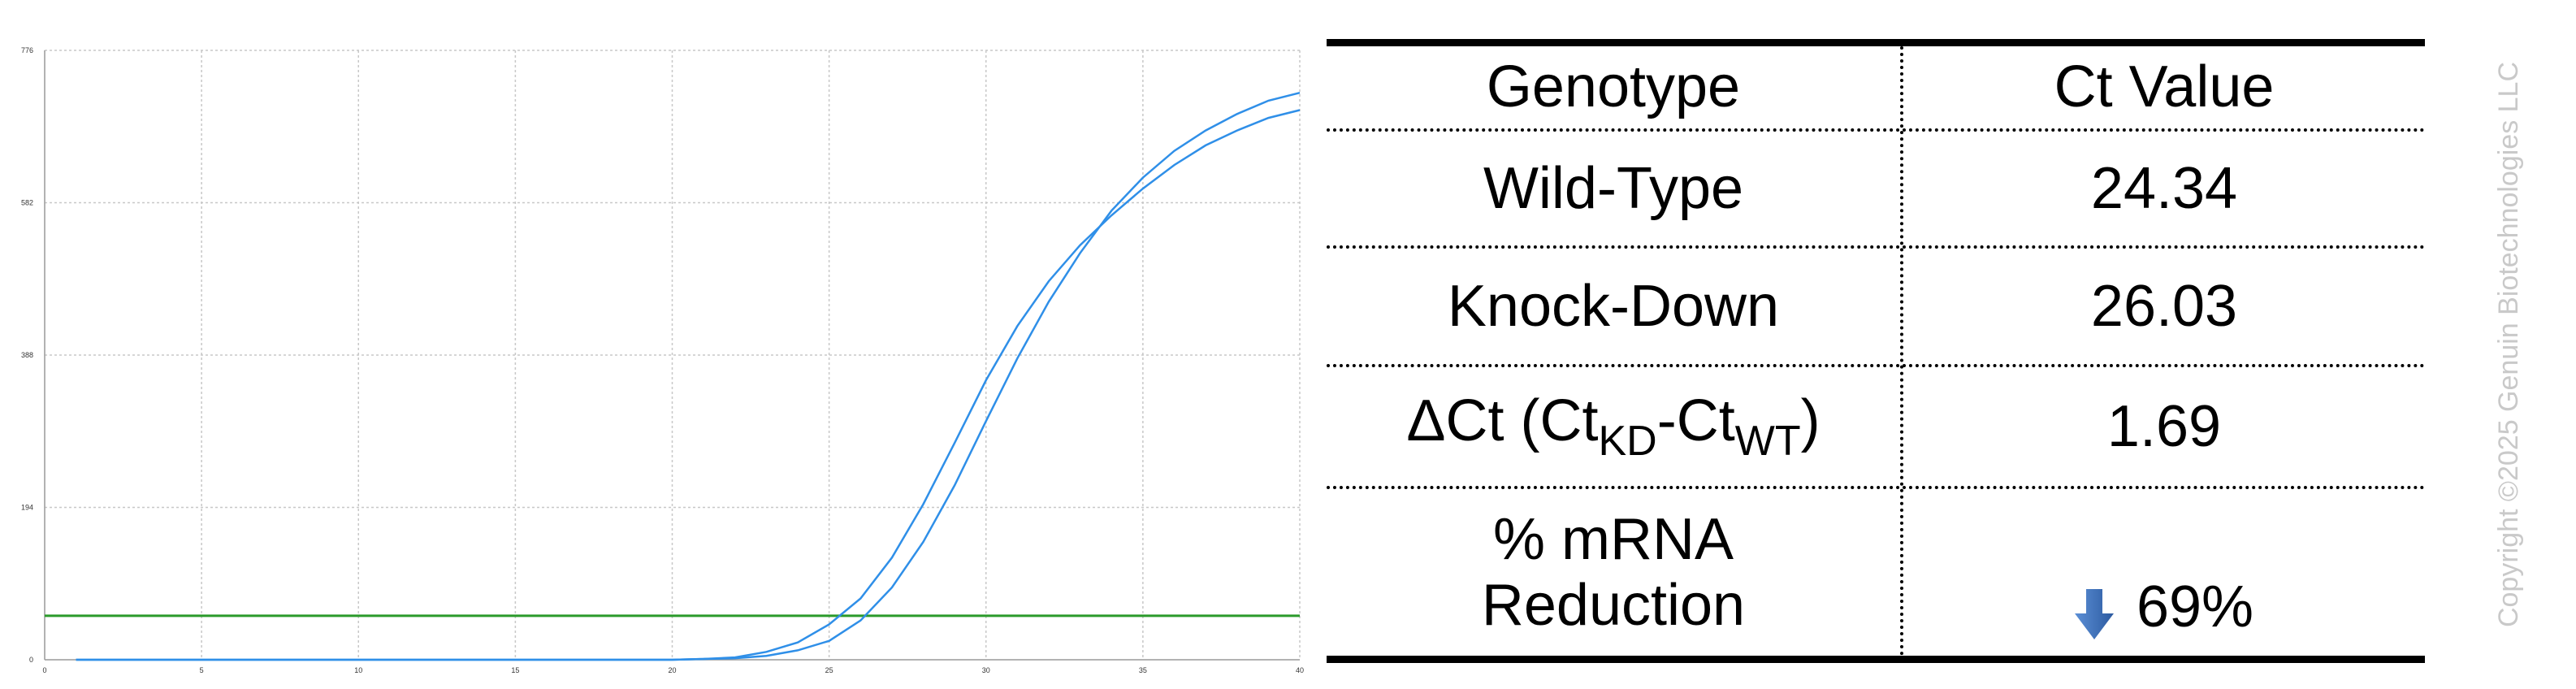 This screenshot has width=2576, height=689. I want to click on x-tick-label: 20, so click(672, 670).